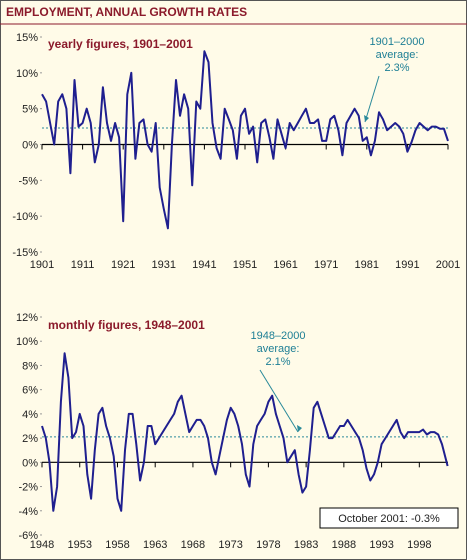 The width and height of the screenshot is (467, 560). Describe the element at coordinates (396, 42) in the screenshot. I see `annotation: 1901–2000` at that location.